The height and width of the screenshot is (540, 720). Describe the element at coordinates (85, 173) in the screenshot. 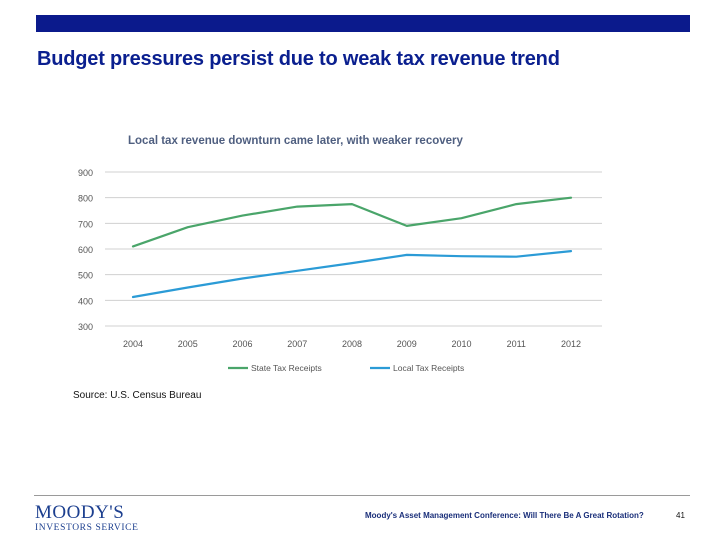

I see `y-tick-label: 900` at that location.